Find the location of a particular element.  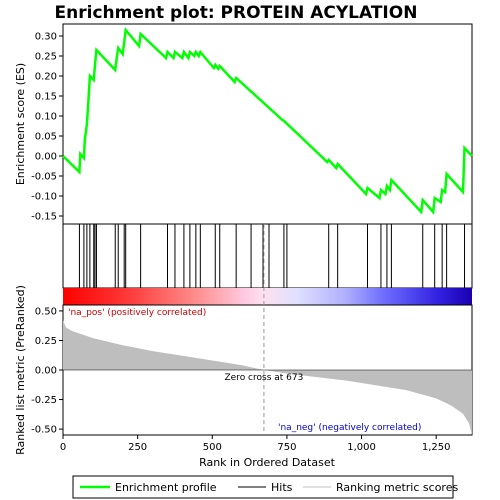

negative-correlation-label: 'na_neg' (negatively correlated) is located at coordinates (349, 428).